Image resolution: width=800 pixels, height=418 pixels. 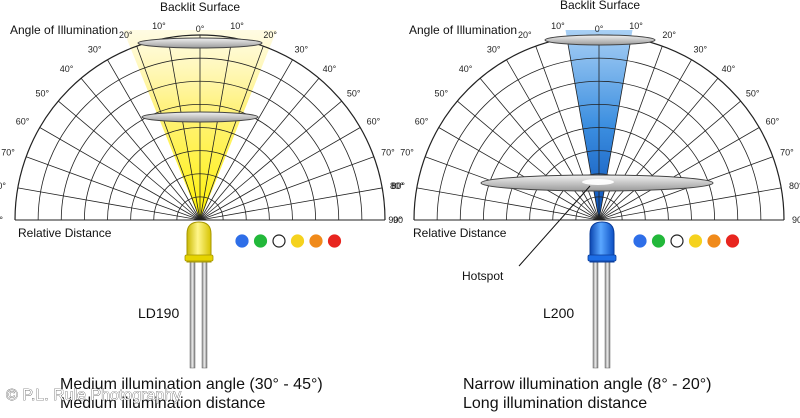 I want to click on backlit-surfaces-left, so click(x=200, y=80).